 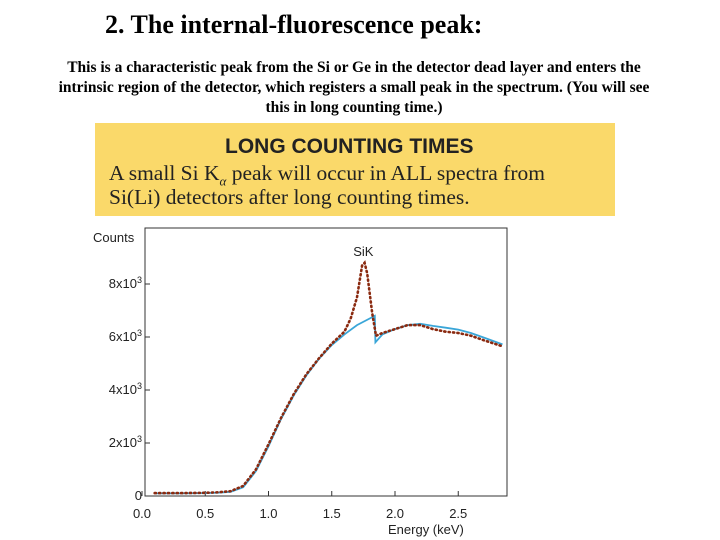 I want to click on y-tick-label: 2x10³, so click(x=125, y=442).